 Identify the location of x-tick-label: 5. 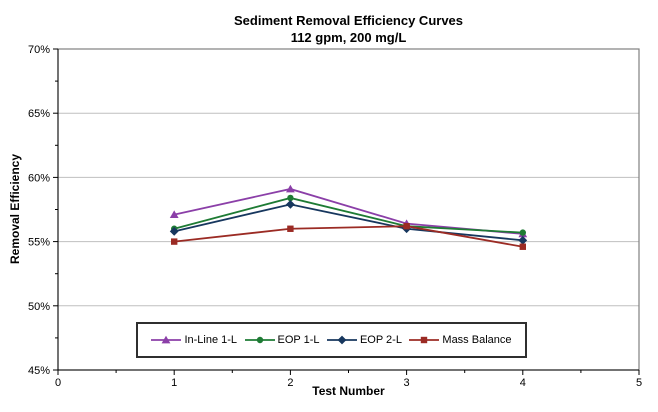
(639, 383).